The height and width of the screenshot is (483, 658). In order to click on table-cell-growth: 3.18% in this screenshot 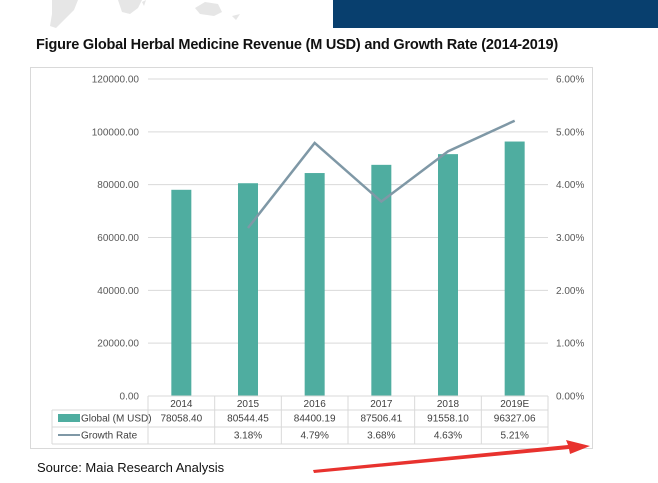, I will do `click(248, 436)`.